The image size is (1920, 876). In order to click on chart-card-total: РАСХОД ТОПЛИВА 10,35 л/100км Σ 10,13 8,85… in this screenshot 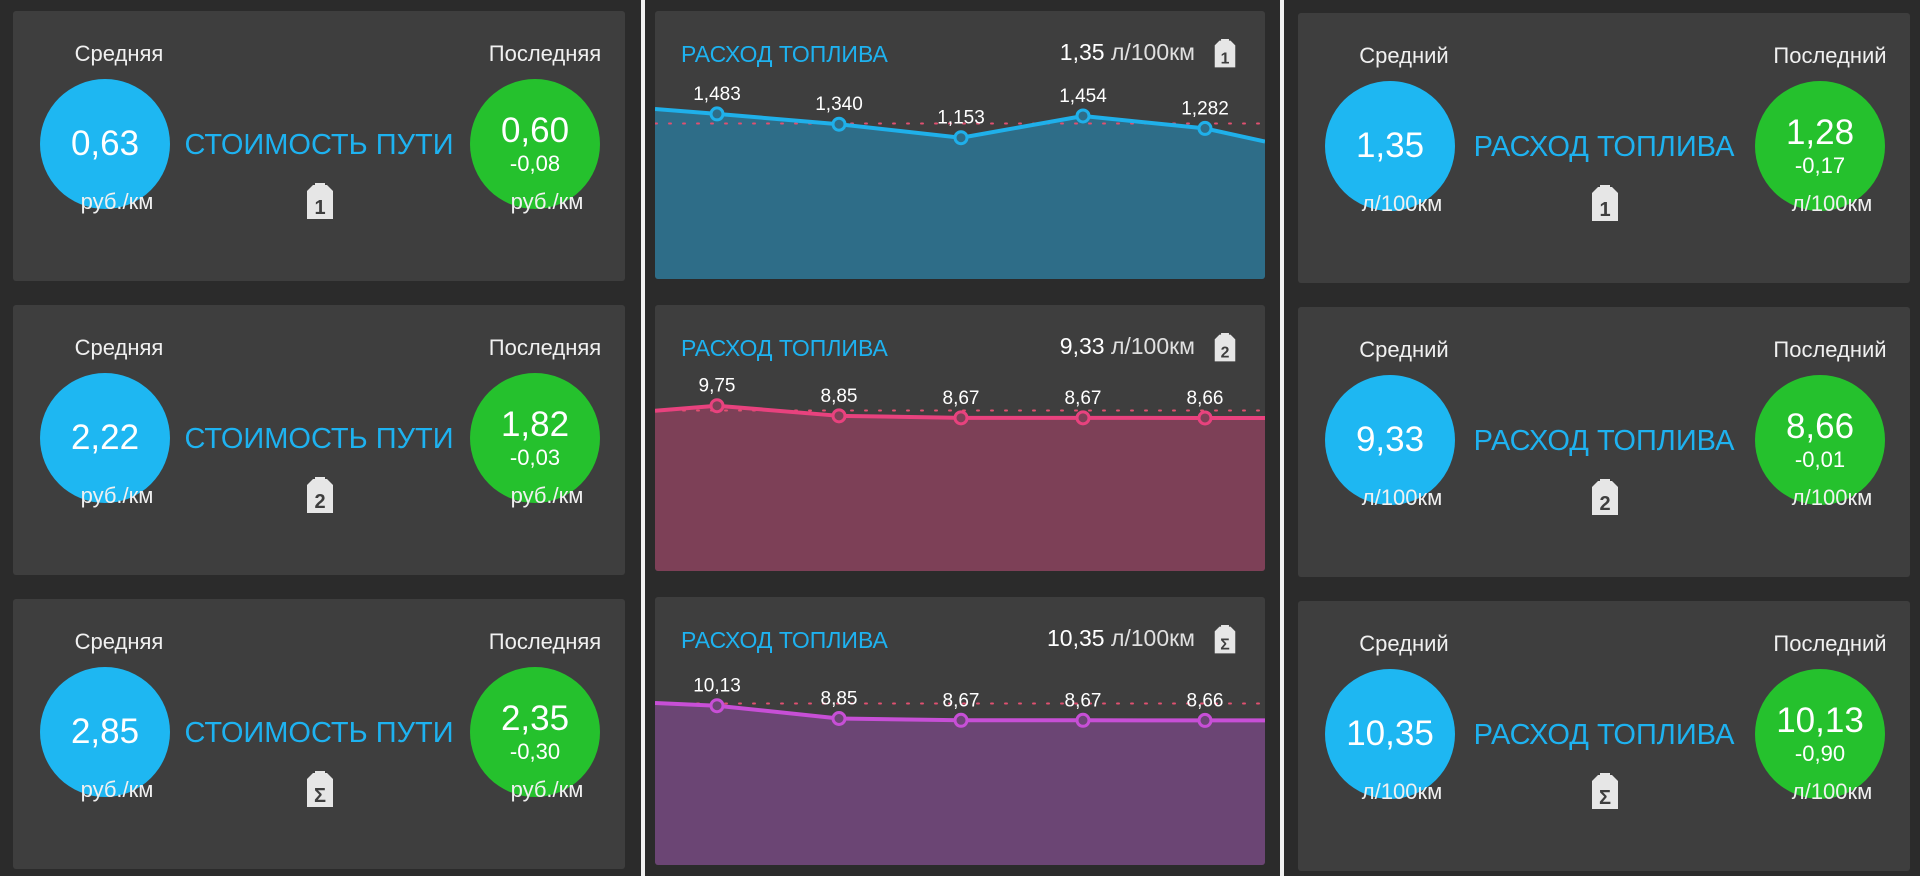, I will do `click(960, 731)`.